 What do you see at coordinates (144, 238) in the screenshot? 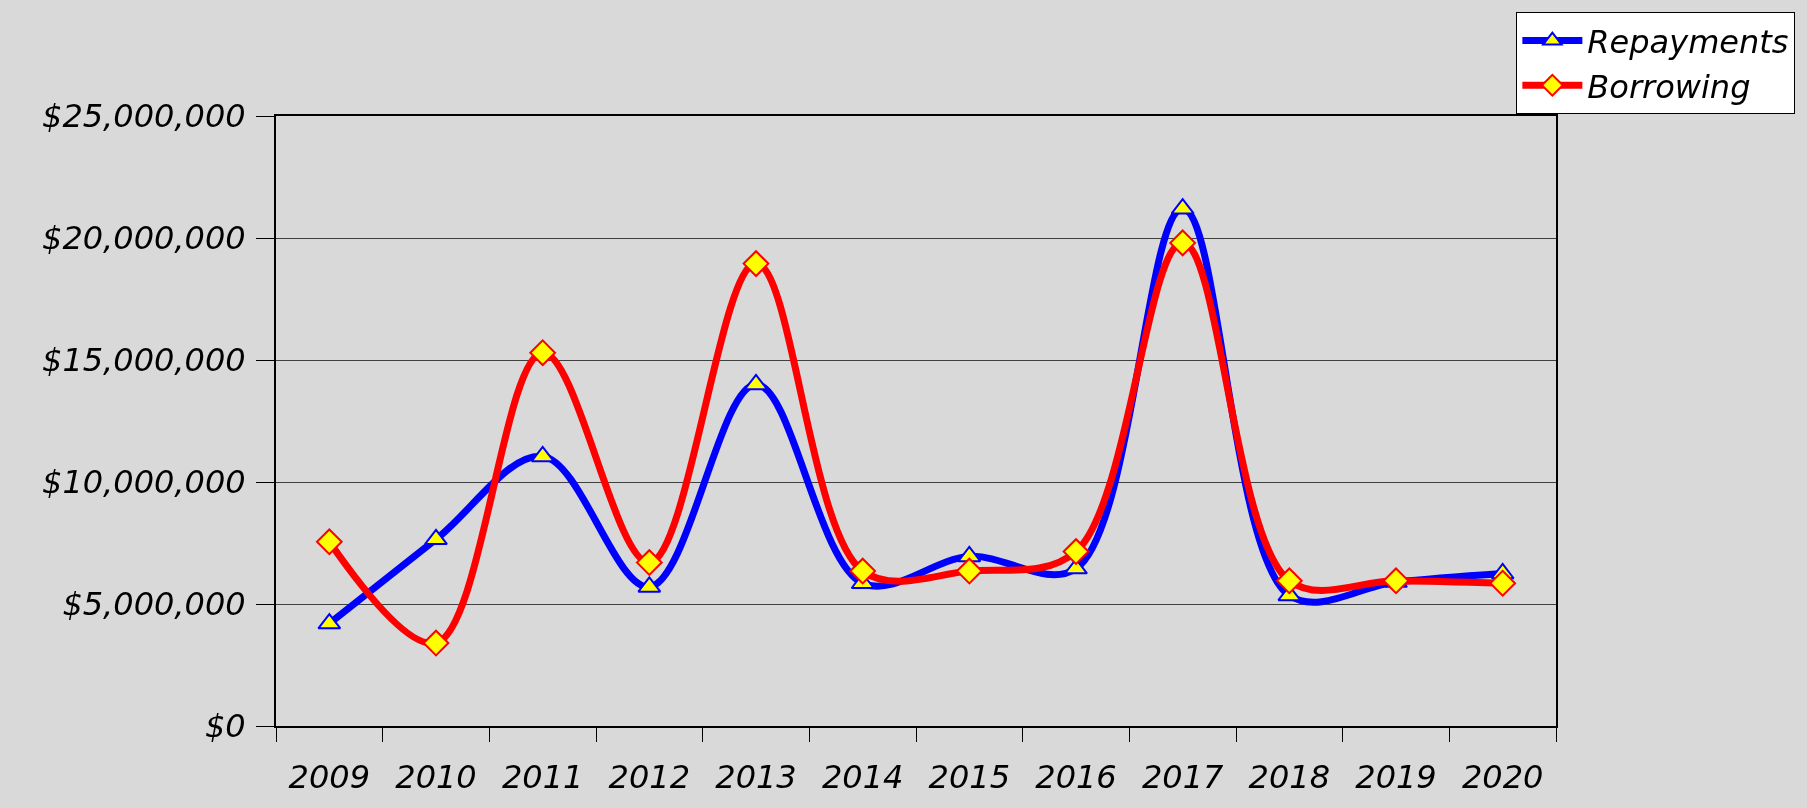
I see `y-tick-label: $20,000,000` at bounding box center [144, 238].